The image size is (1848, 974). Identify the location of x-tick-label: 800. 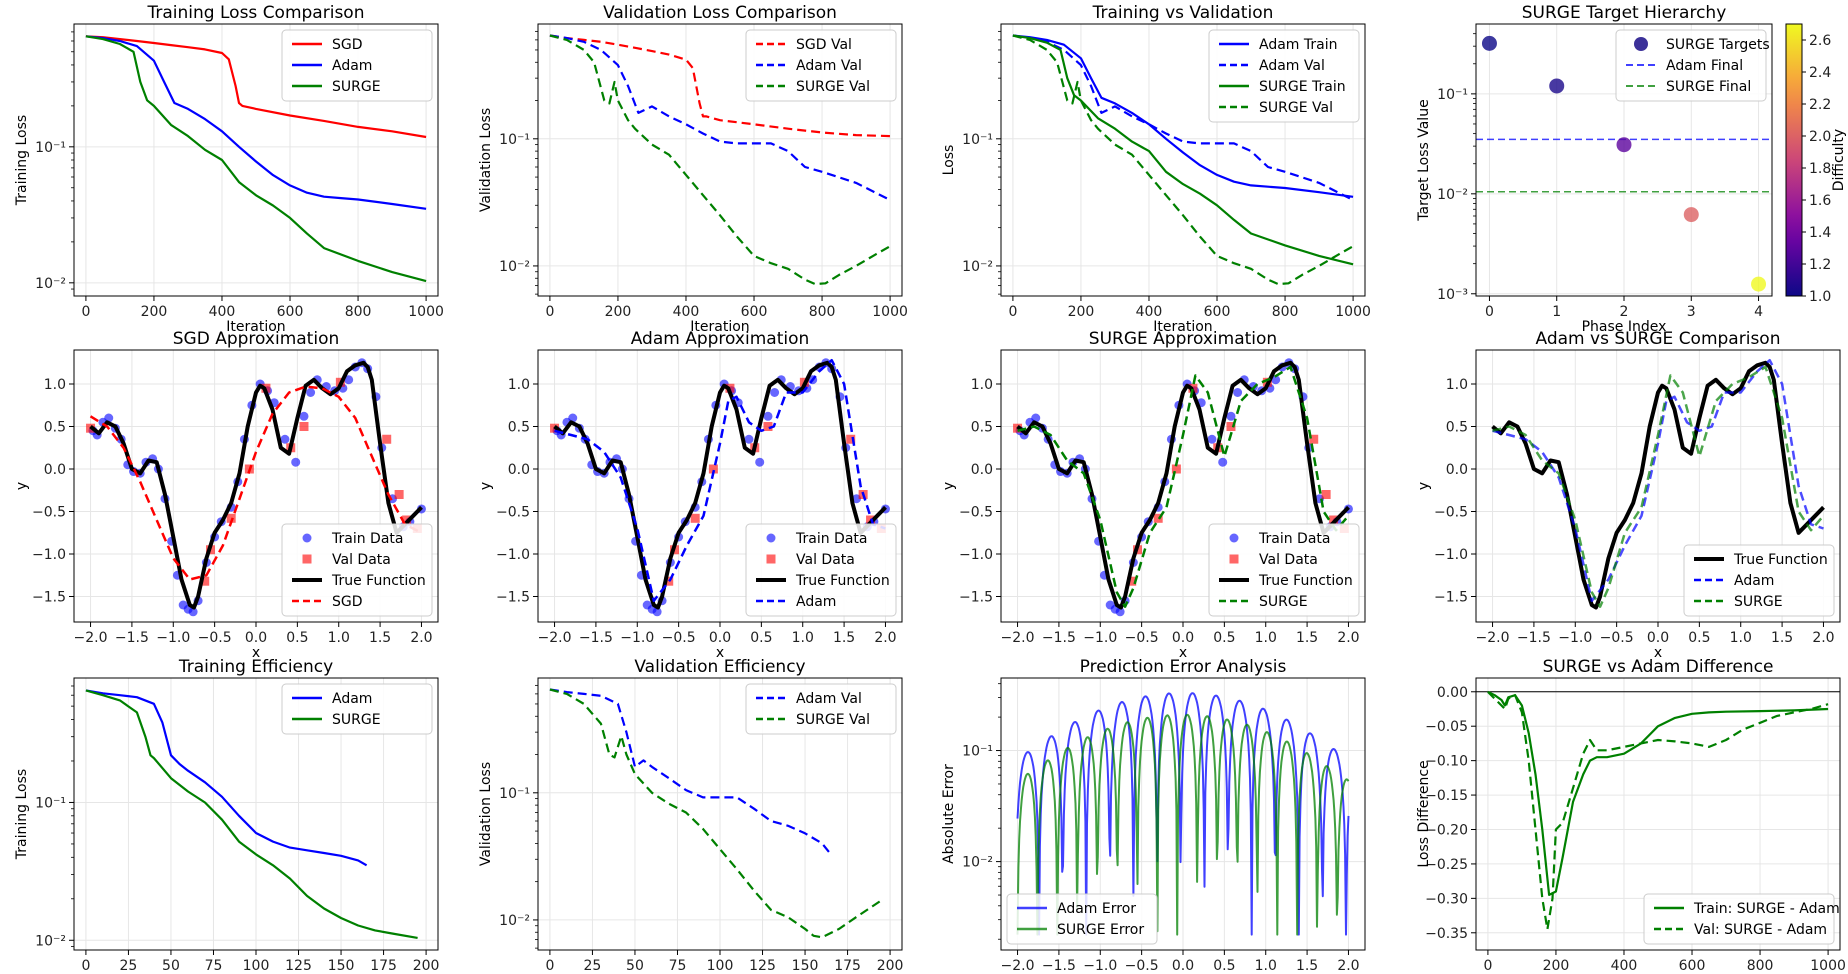
(1760, 966).